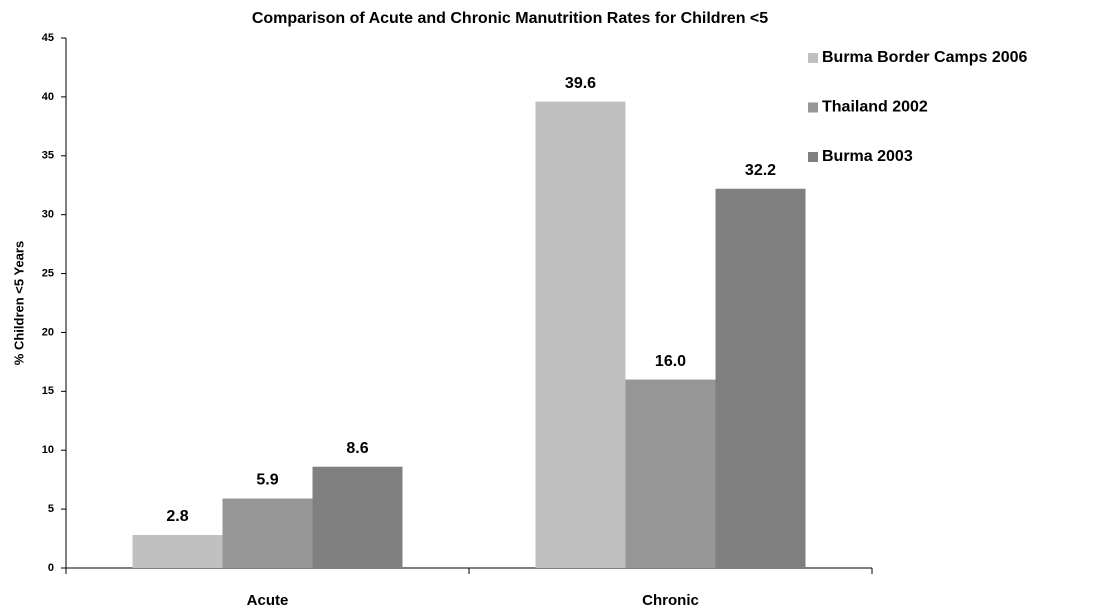  What do you see at coordinates (267, 480) in the screenshot?
I see `value-label: 5.9` at bounding box center [267, 480].